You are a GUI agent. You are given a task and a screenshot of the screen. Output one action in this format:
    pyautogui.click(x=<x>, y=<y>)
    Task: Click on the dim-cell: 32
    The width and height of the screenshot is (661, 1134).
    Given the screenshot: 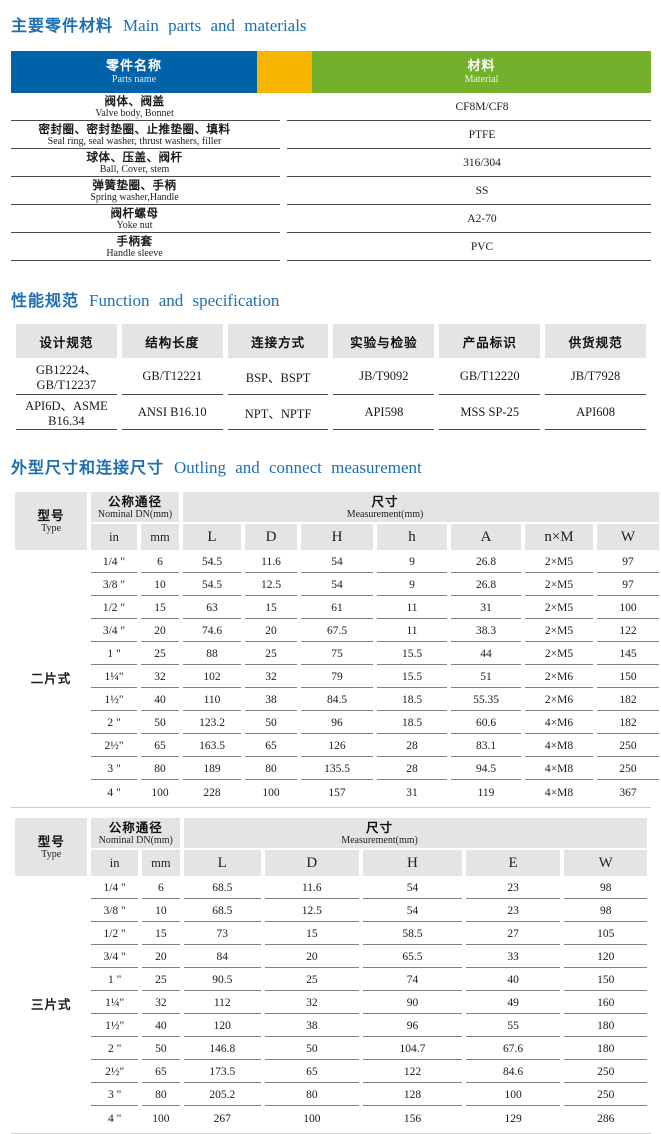 What is the action you would take?
    pyautogui.click(x=160, y=677)
    